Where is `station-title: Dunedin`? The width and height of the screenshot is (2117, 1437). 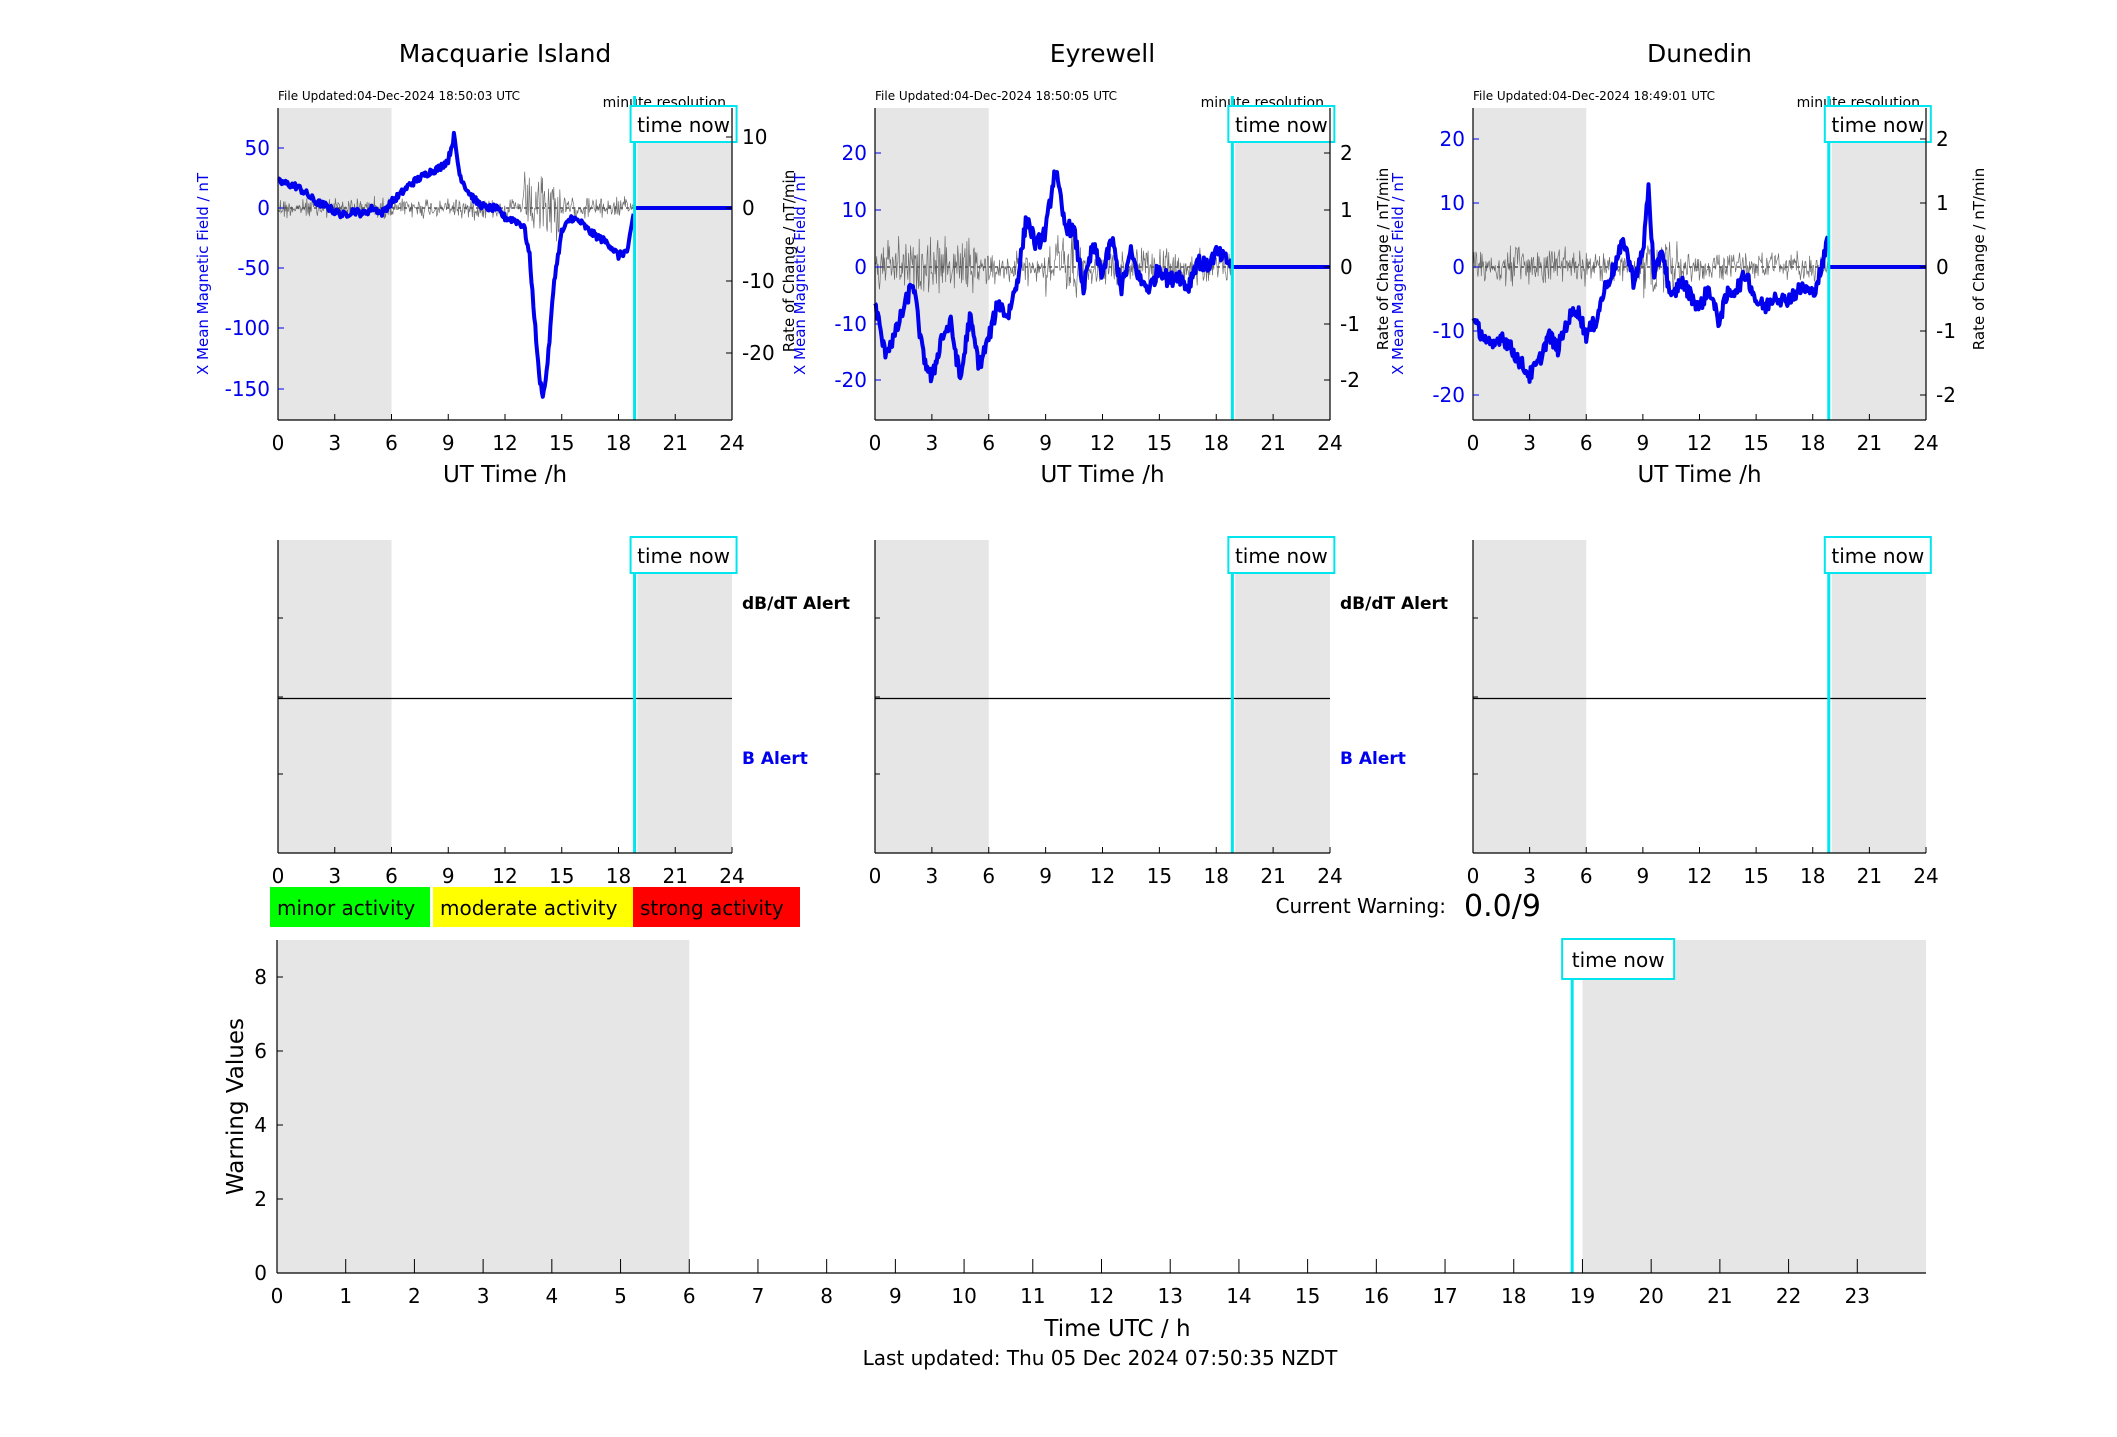 station-title: Dunedin is located at coordinates (1699, 53).